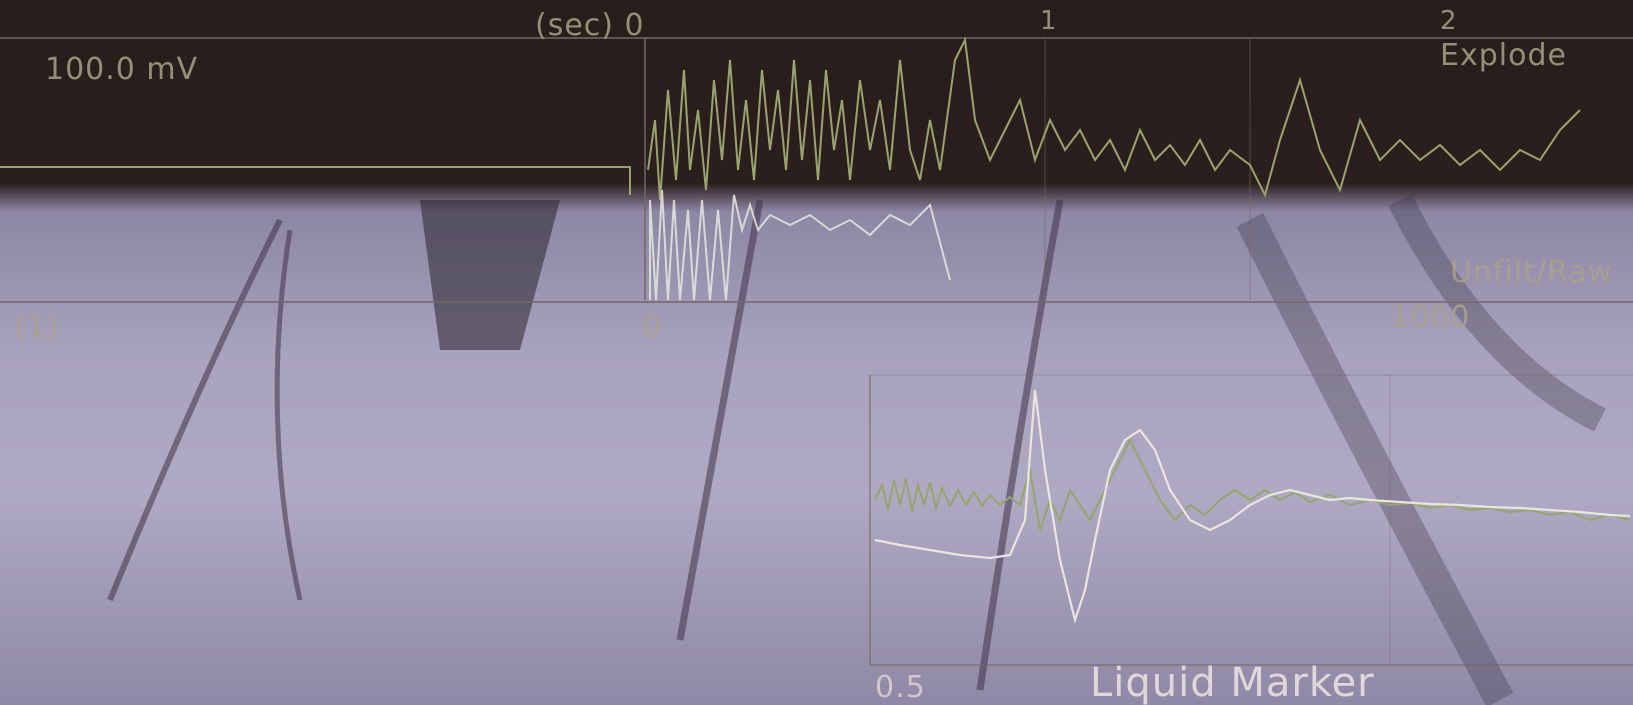 This screenshot has width=1633, height=705. I want to click on mode-label: Explode, so click(1503, 55).